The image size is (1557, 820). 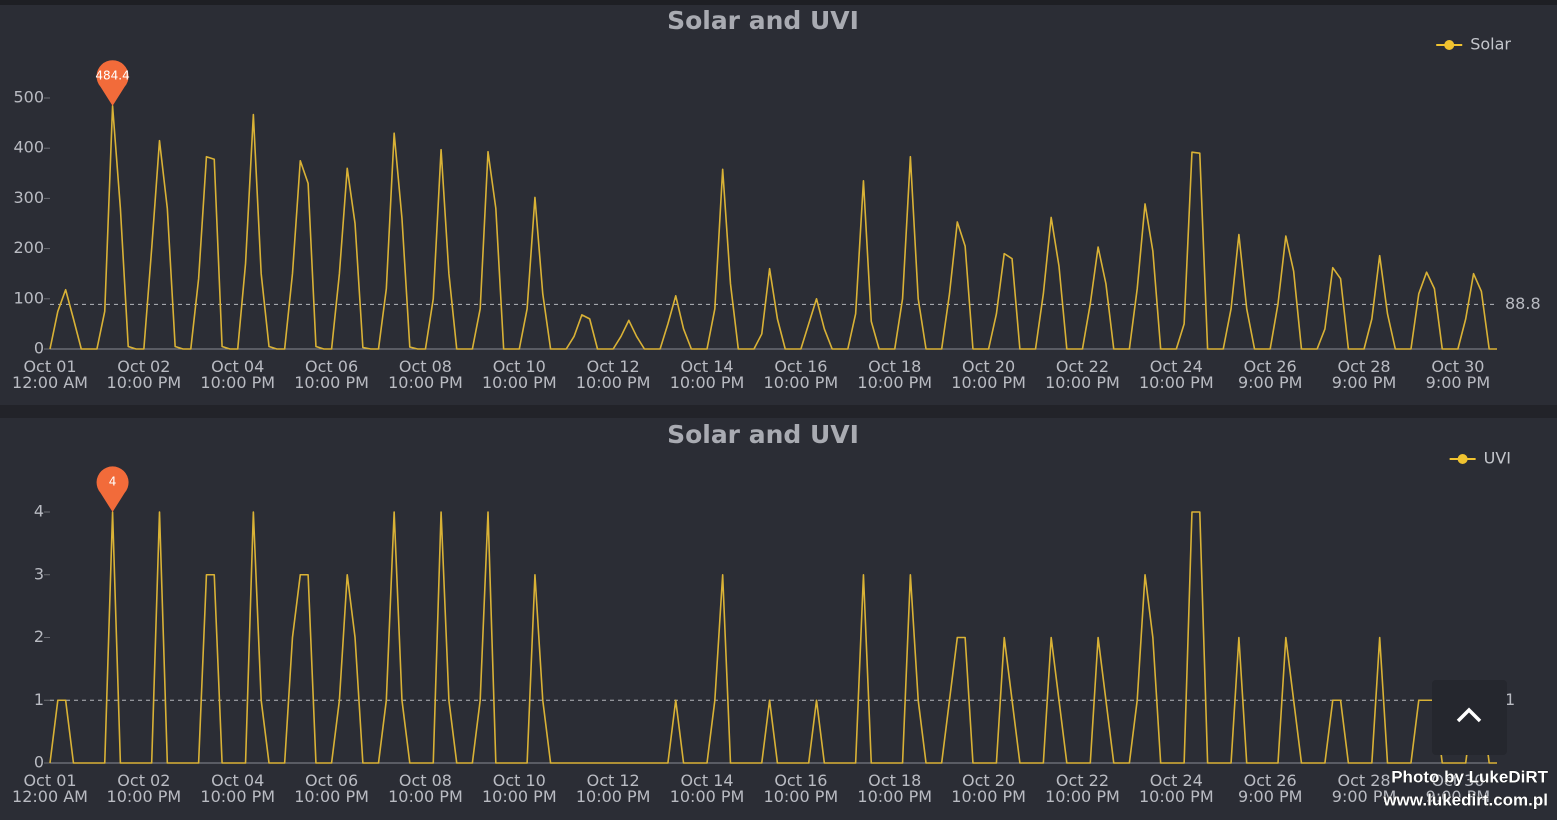 What do you see at coordinates (28, 97) in the screenshot?
I see `y-tick-label: 500` at bounding box center [28, 97].